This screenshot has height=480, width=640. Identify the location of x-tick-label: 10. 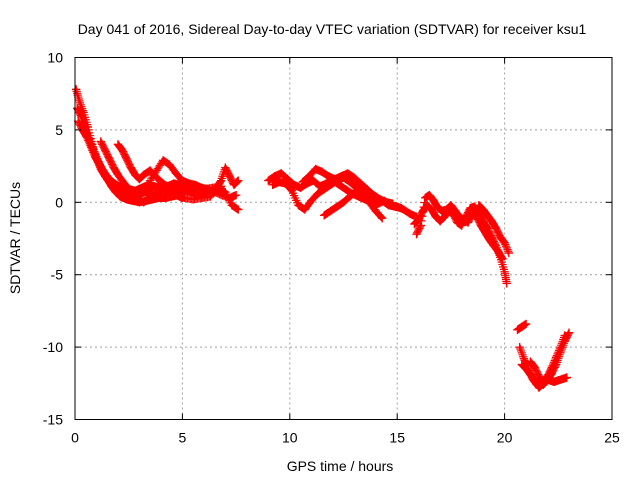
(290, 438).